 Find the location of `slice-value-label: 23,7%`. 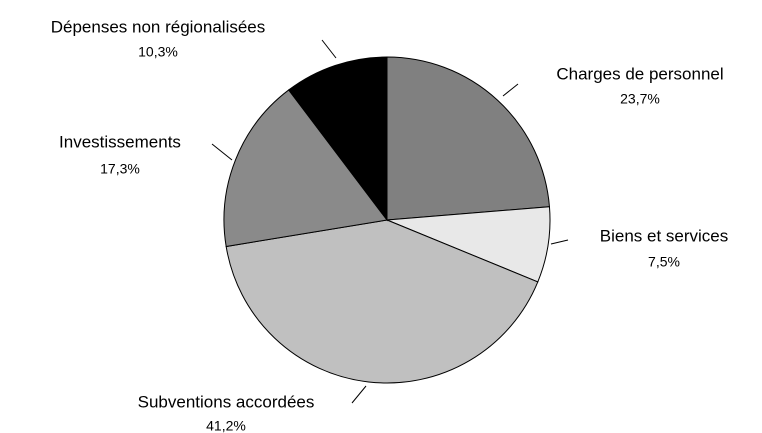

slice-value-label: 23,7% is located at coordinates (640, 99).